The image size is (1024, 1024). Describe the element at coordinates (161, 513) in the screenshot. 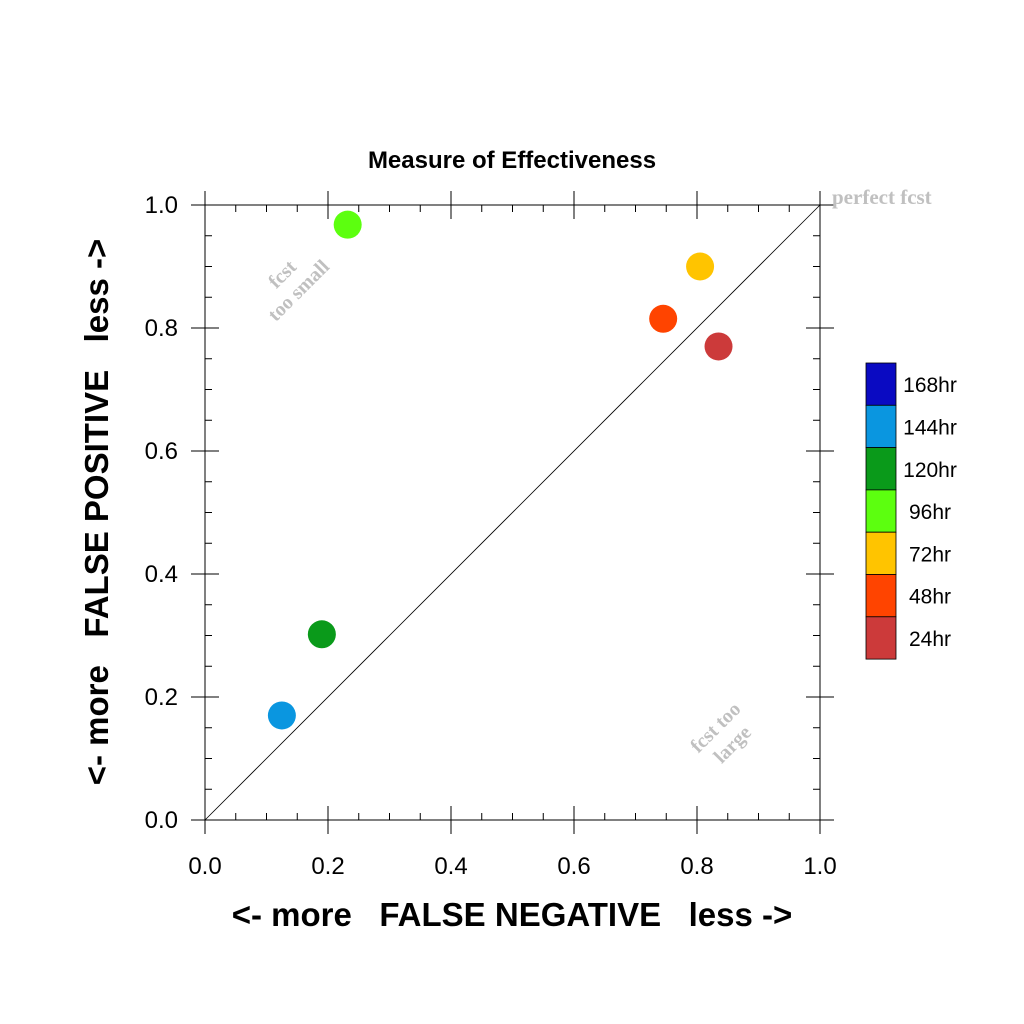

I see `y-tick-labels: 0.0 0.2 0.4 0.6 0.8 1.0` at that location.